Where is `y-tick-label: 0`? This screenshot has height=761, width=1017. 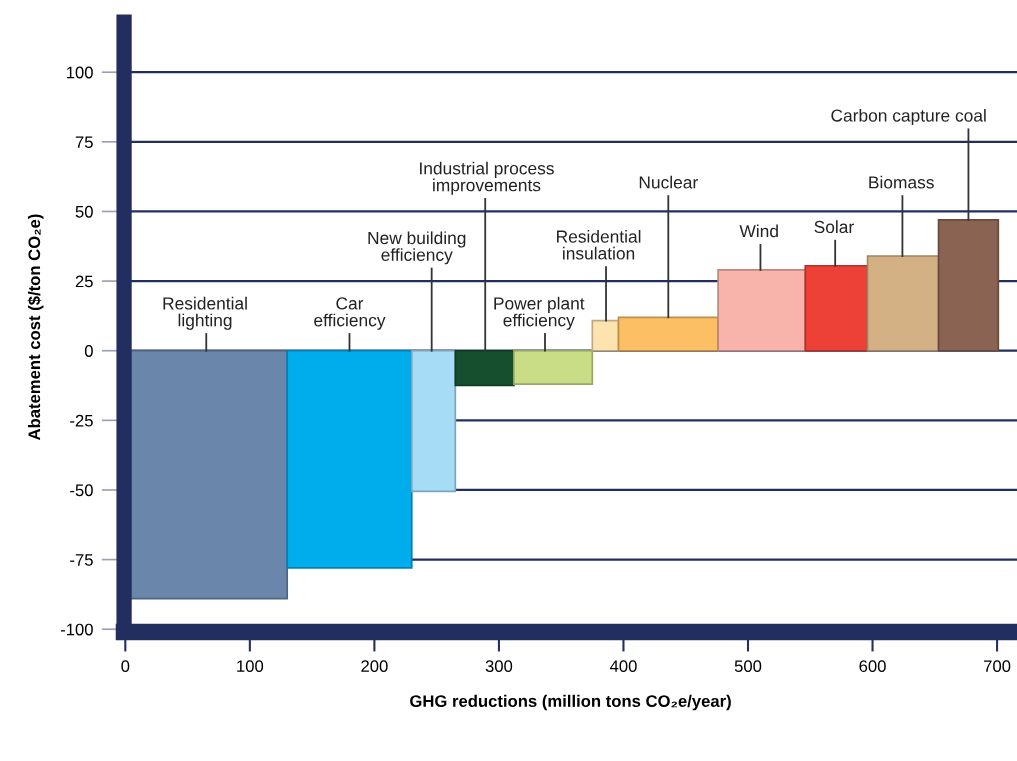
y-tick-label: 0 is located at coordinates (88, 351).